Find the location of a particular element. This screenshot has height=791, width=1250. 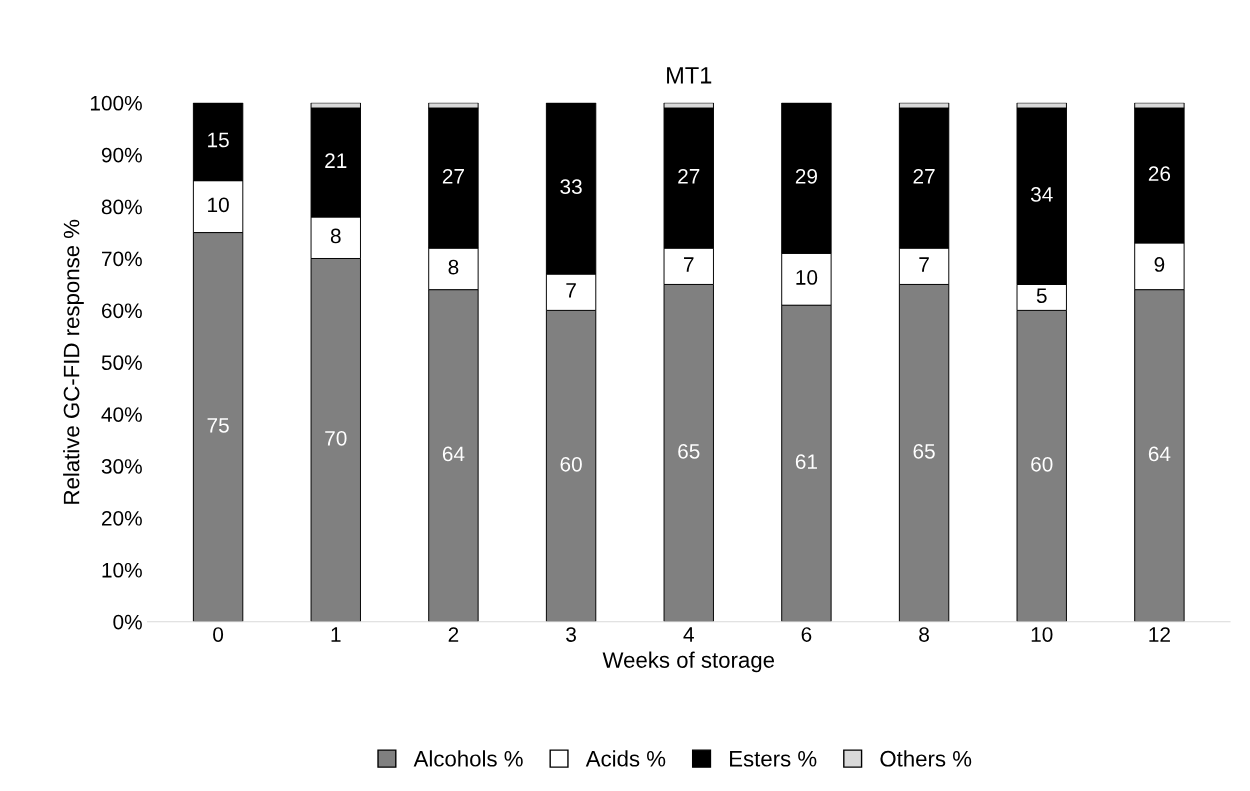

y-tick-label: 100% is located at coordinates (116, 103).